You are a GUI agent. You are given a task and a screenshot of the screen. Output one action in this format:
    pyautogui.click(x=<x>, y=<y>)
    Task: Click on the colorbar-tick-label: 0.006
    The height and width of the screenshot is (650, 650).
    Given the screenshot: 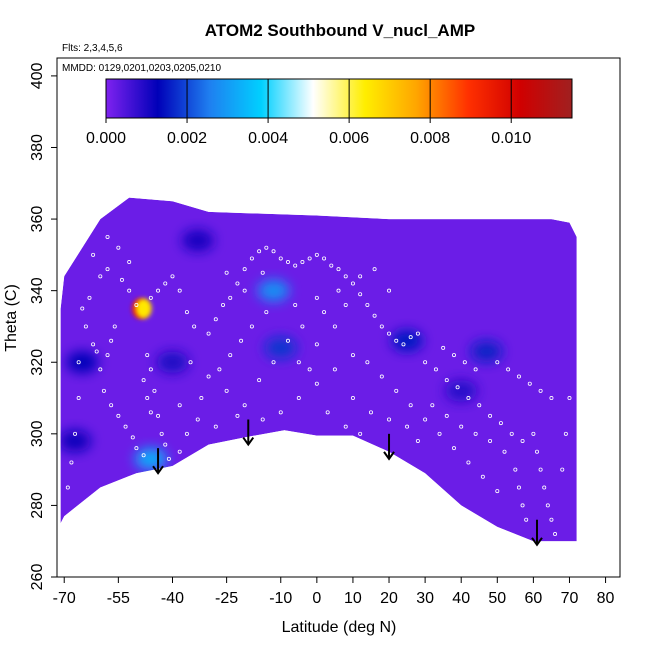 What is the action you would take?
    pyautogui.click(x=349, y=138)
    